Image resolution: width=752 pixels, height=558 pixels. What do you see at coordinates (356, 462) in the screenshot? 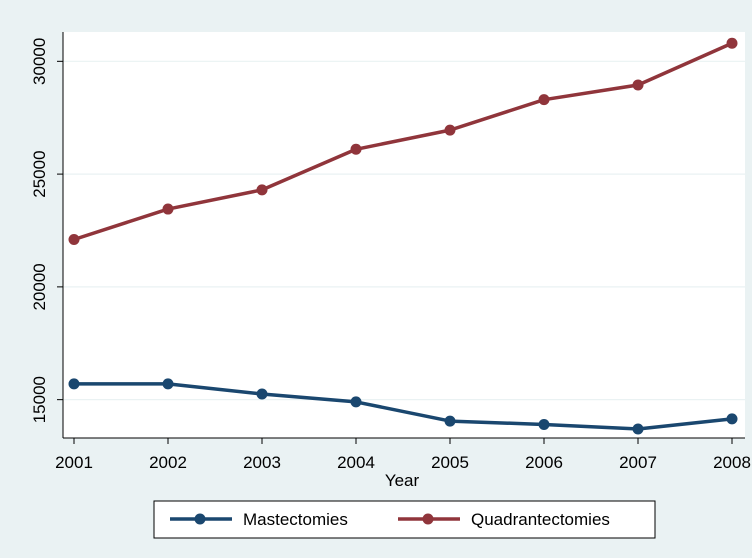
I see `x-tick-label: 2004` at bounding box center [356, 462].